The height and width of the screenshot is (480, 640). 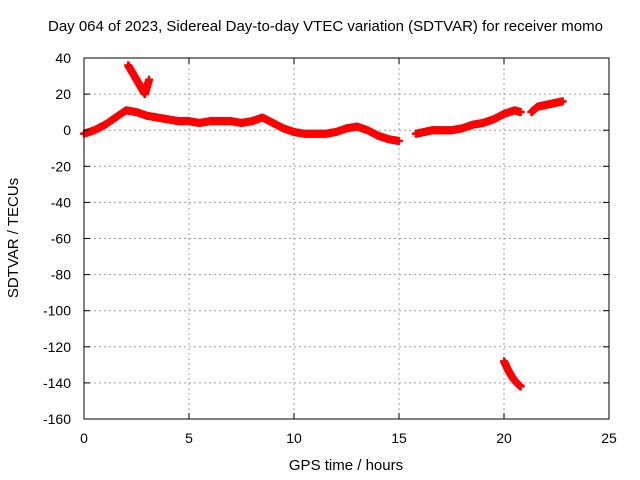 What do you see at coordinates (63, 94) in the screenshot?
I see `y-tick-label: 20` at bounding box center [63, 94].